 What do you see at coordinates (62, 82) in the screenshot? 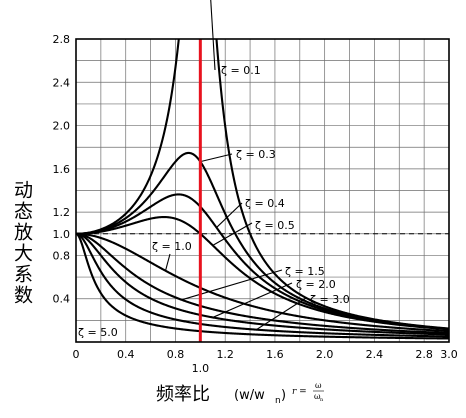
I see `y-tick-label: 2.4` at bounding box center [62, 82].